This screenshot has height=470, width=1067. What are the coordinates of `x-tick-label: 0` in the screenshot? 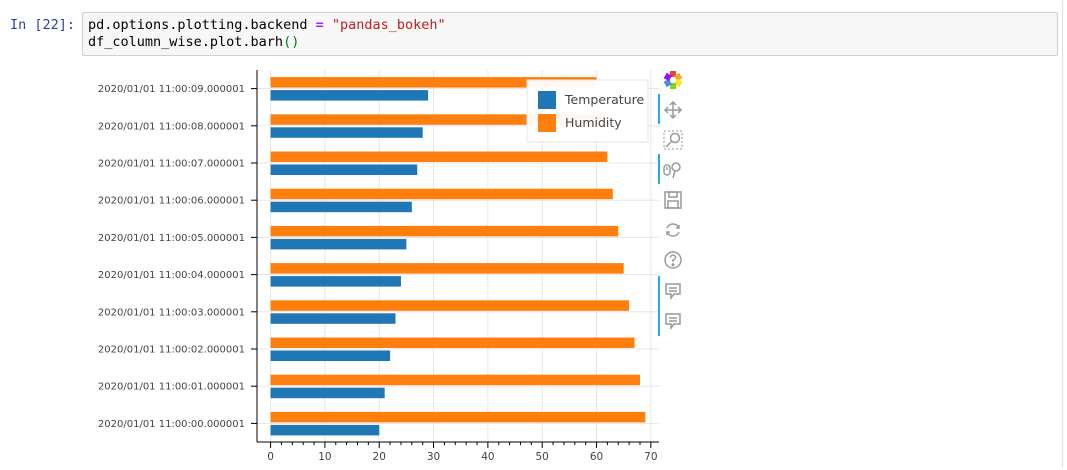 It's located at (270, 457).